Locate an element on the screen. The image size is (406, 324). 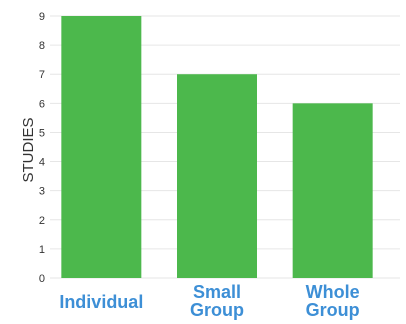
y-axis-ticks: 0 1 2 3 4 5 6 7 8 9 is located at coordinates (42, 148).